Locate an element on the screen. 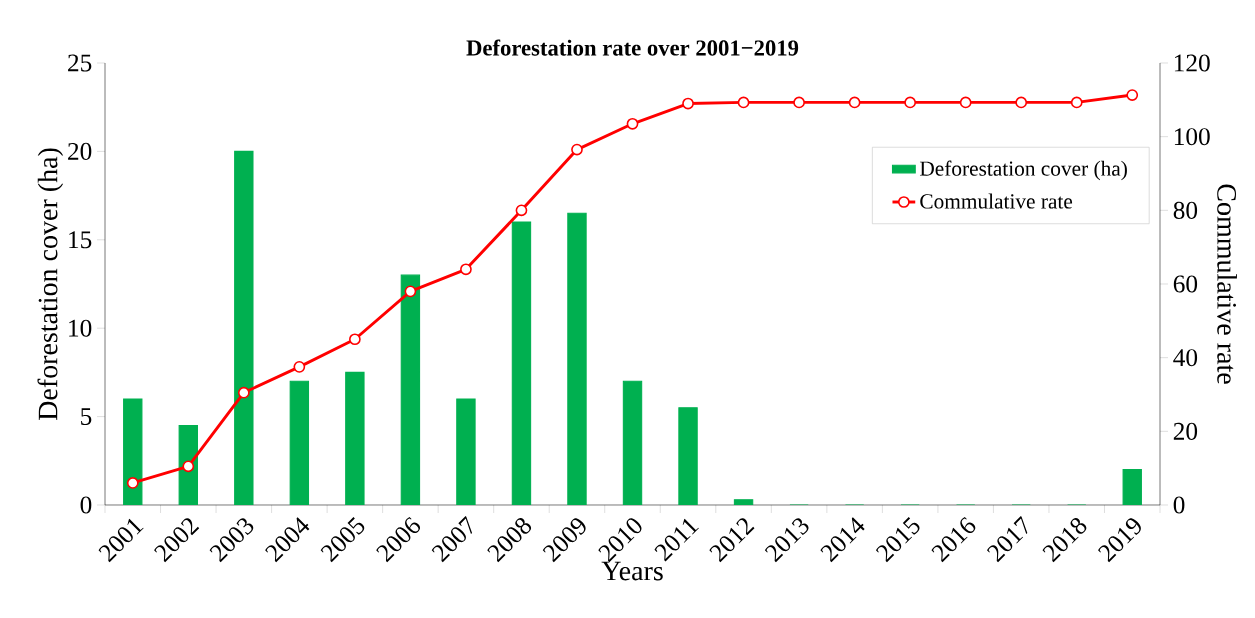 The image size is (1255, 618). y2-tick-label: 60 is located at coordinates (1185, 284).